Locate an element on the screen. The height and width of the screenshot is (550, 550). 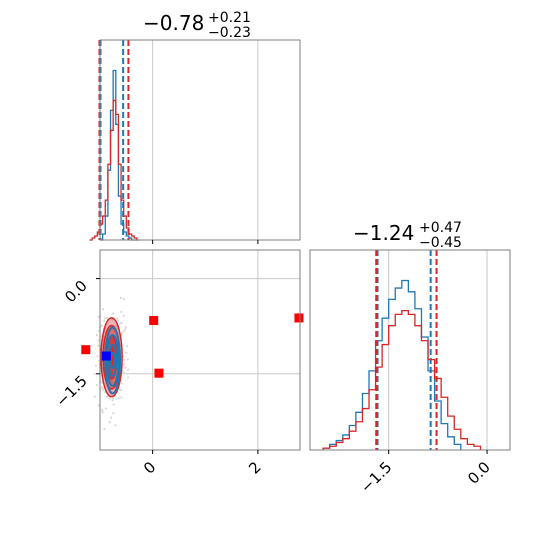
hist1-title-median: −0.78 is located at coordinates (173, 23).